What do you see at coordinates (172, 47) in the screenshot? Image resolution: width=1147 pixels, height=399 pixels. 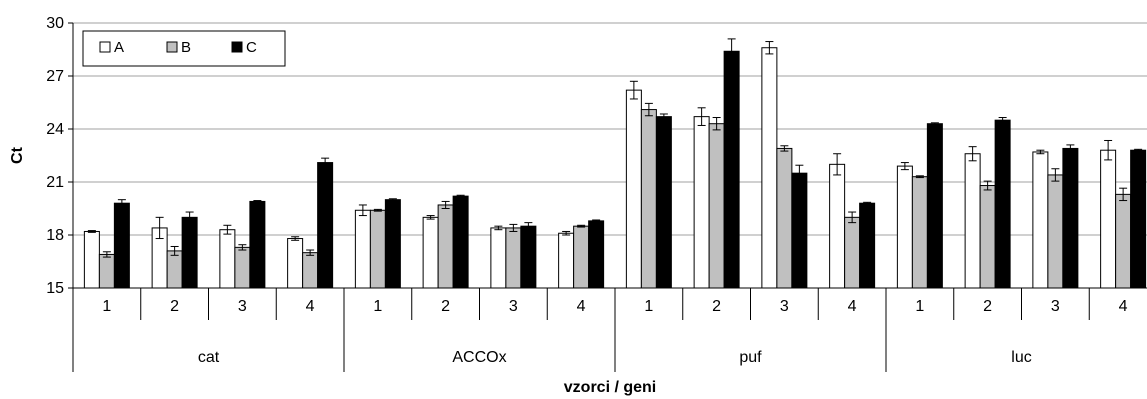 I see `legend-swatch-B` at bounding box center [172, 47].